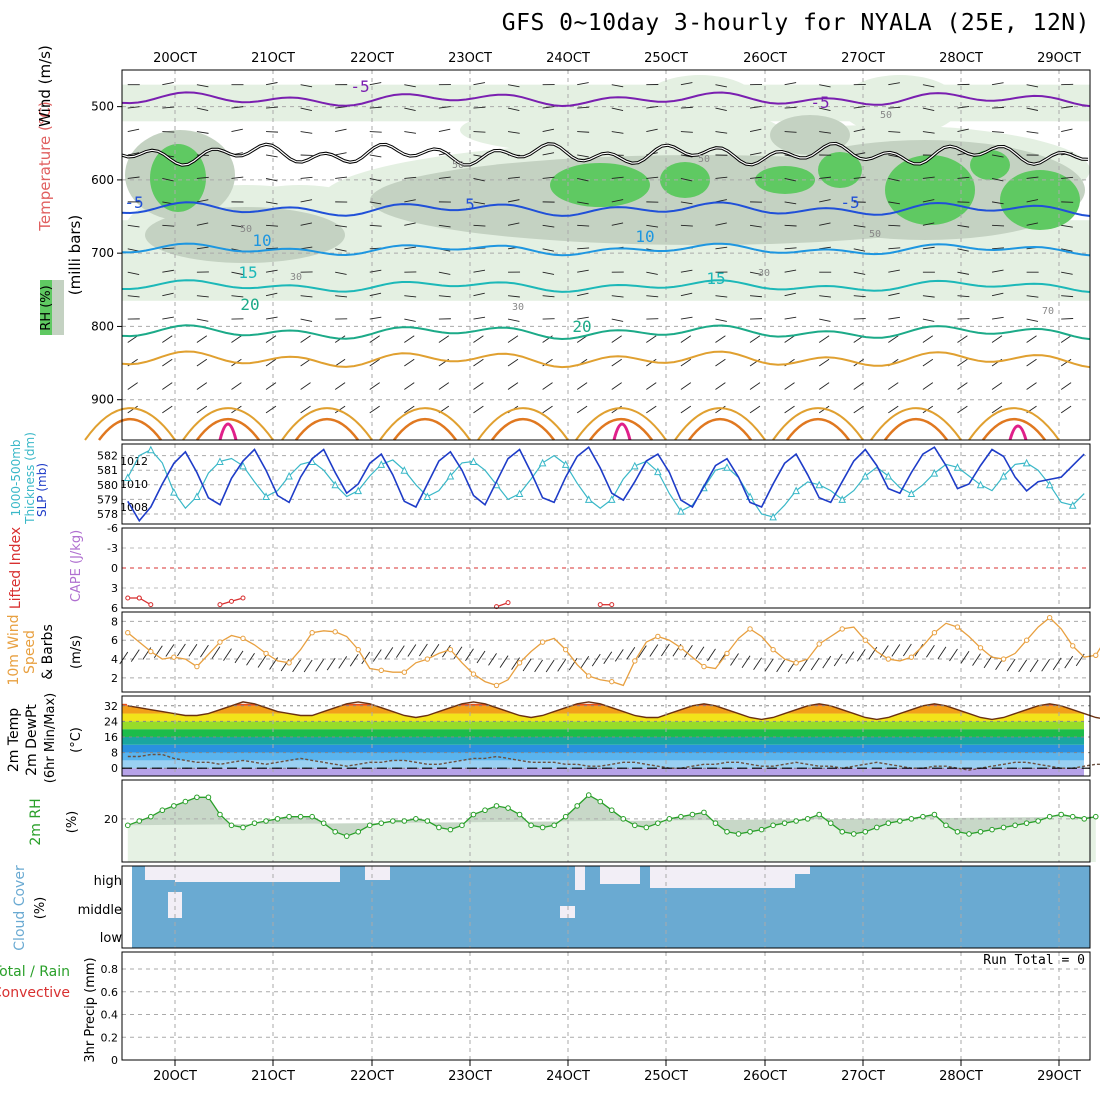 The image size is (1100, 1100). Describe the element at coordinates (114, 753) in the screenshot. I see `temperature-tick-label: 8` at that location.